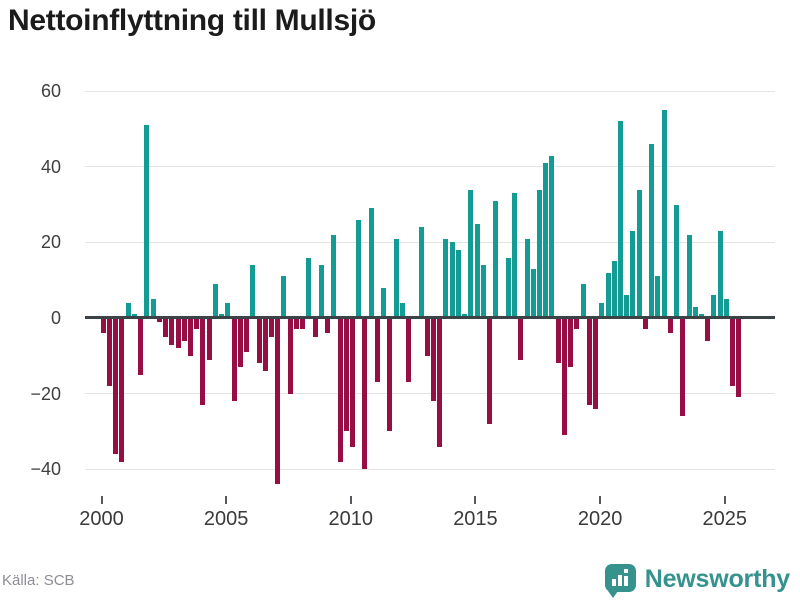 This screenshot has width=800, height=600. Describe the element at coordinates (351, 519) in the screenshot. I see `x-axis-tick-label: 2010` at that location.